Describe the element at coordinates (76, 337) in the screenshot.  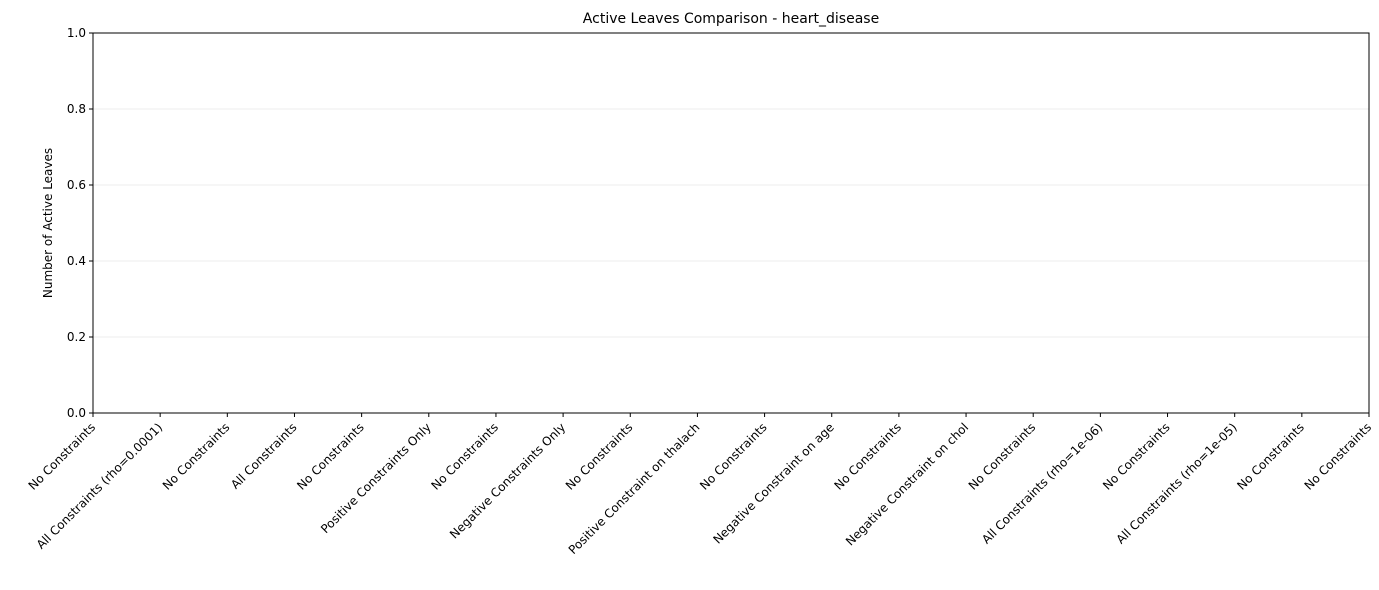
I see `y-tick-label: 0.2` at that location.